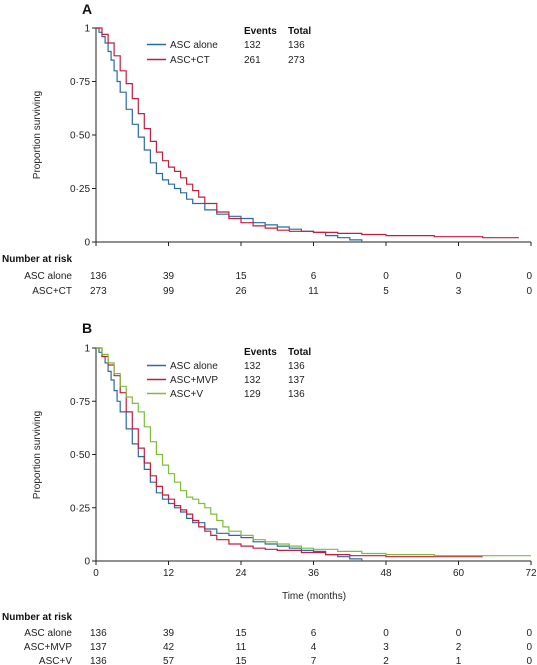 This screenshot has width=537, height=665. What do you see at coordinates (314, 647) in the screenshot?
I see `panel-b-risk-value: 4` at bounding box center [314, 647].